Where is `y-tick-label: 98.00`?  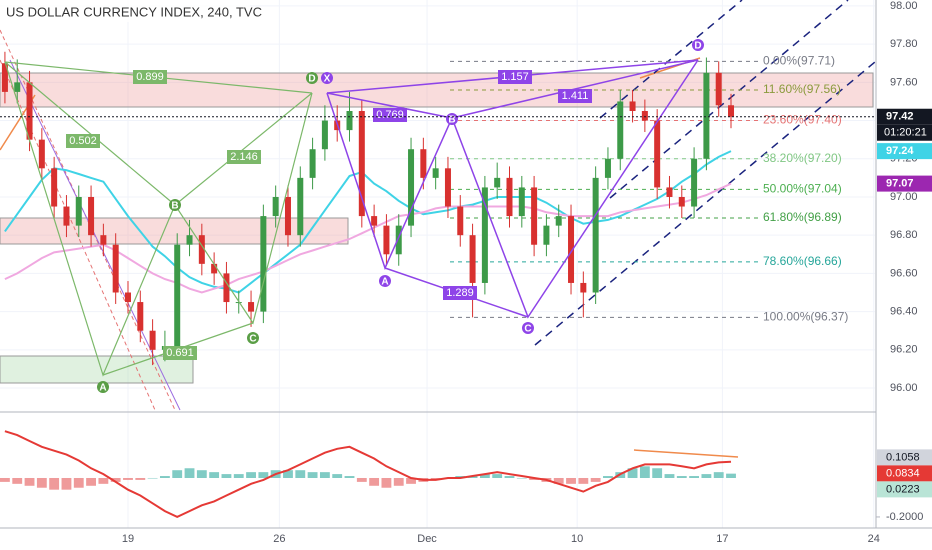
y-tick-label: 98.00 is located at coordinates (904, 6).